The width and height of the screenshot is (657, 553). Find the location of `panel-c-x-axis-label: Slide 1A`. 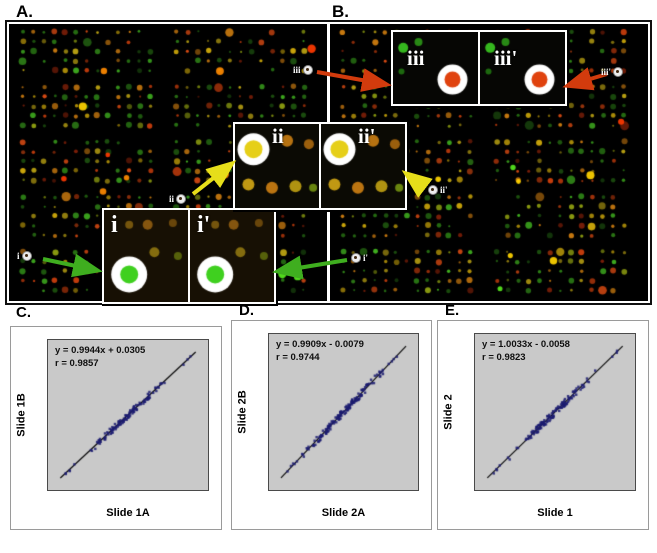

panel-c-x-axis-label: Slide 1A is located at coordinates (128, 513).